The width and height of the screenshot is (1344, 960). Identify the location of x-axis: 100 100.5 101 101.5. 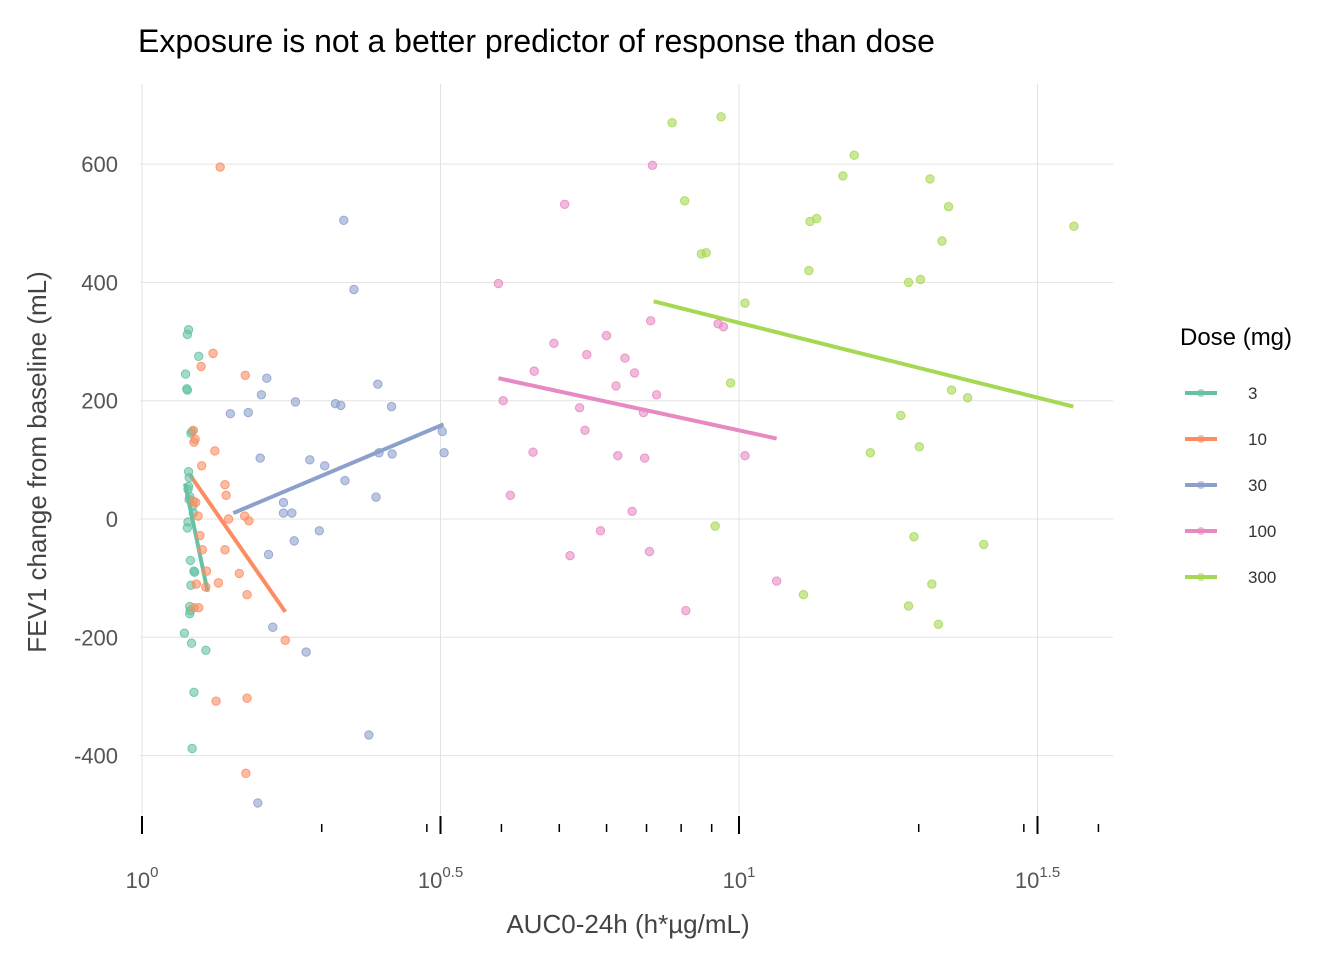
(613, 854).